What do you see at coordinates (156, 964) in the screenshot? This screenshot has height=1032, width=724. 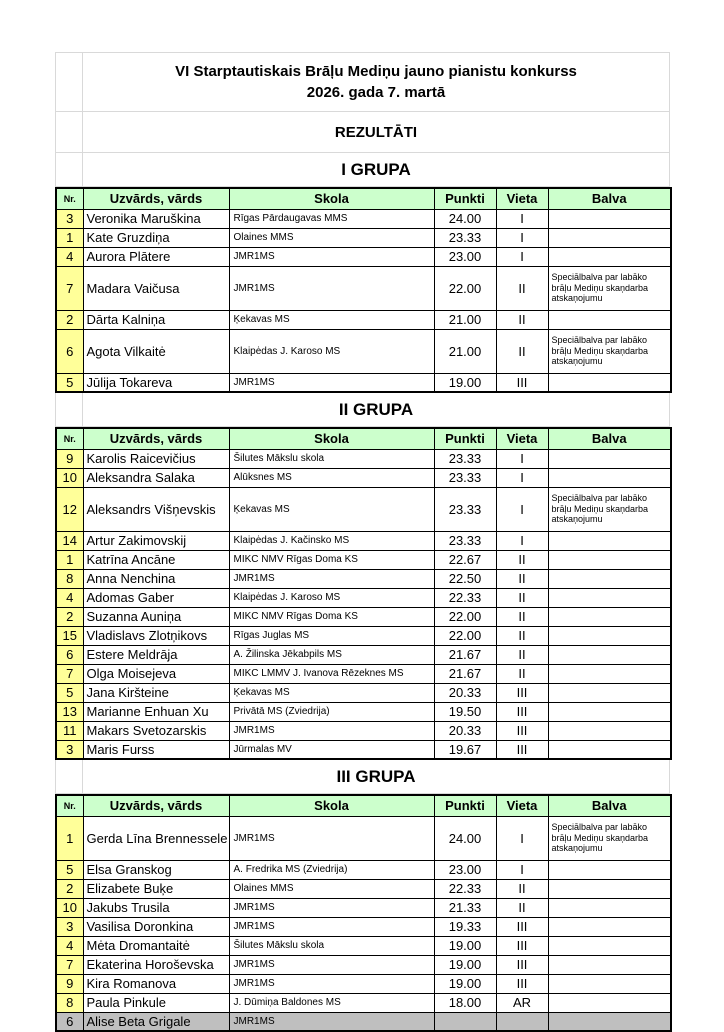 I see `cell-name: Ekaterina Horoševska` at bounding box center [156, 964].